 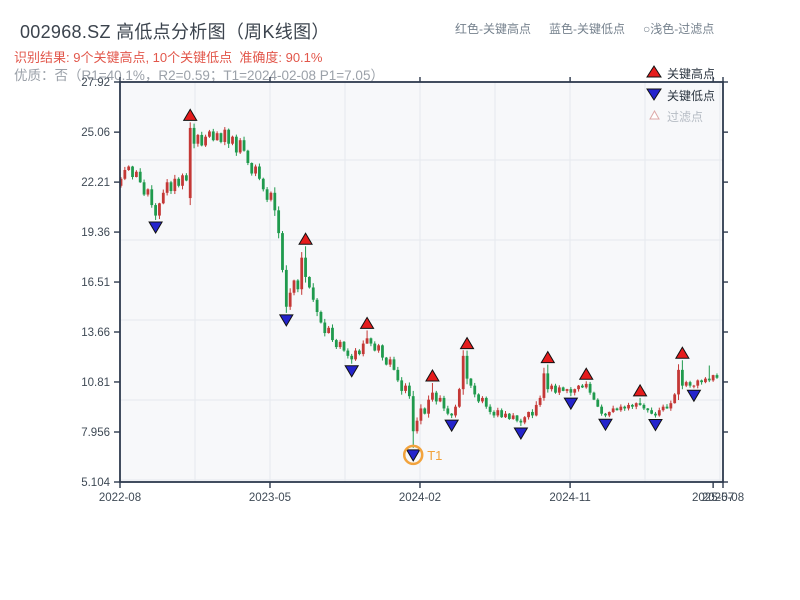 What do you see at coordinates (120, 498) in the screenshot?
I see `x-tick-label: 2022-08` at bounding box center [120, 498].